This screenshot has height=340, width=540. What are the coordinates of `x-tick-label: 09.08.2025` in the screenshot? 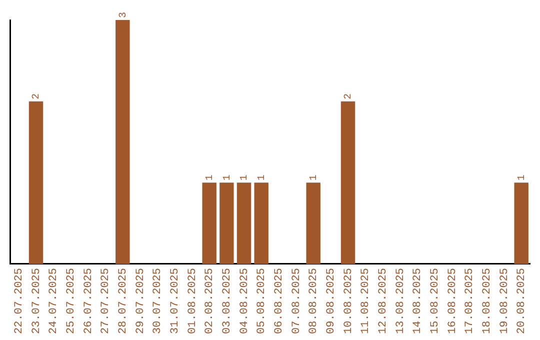 It's located at (332, 301).